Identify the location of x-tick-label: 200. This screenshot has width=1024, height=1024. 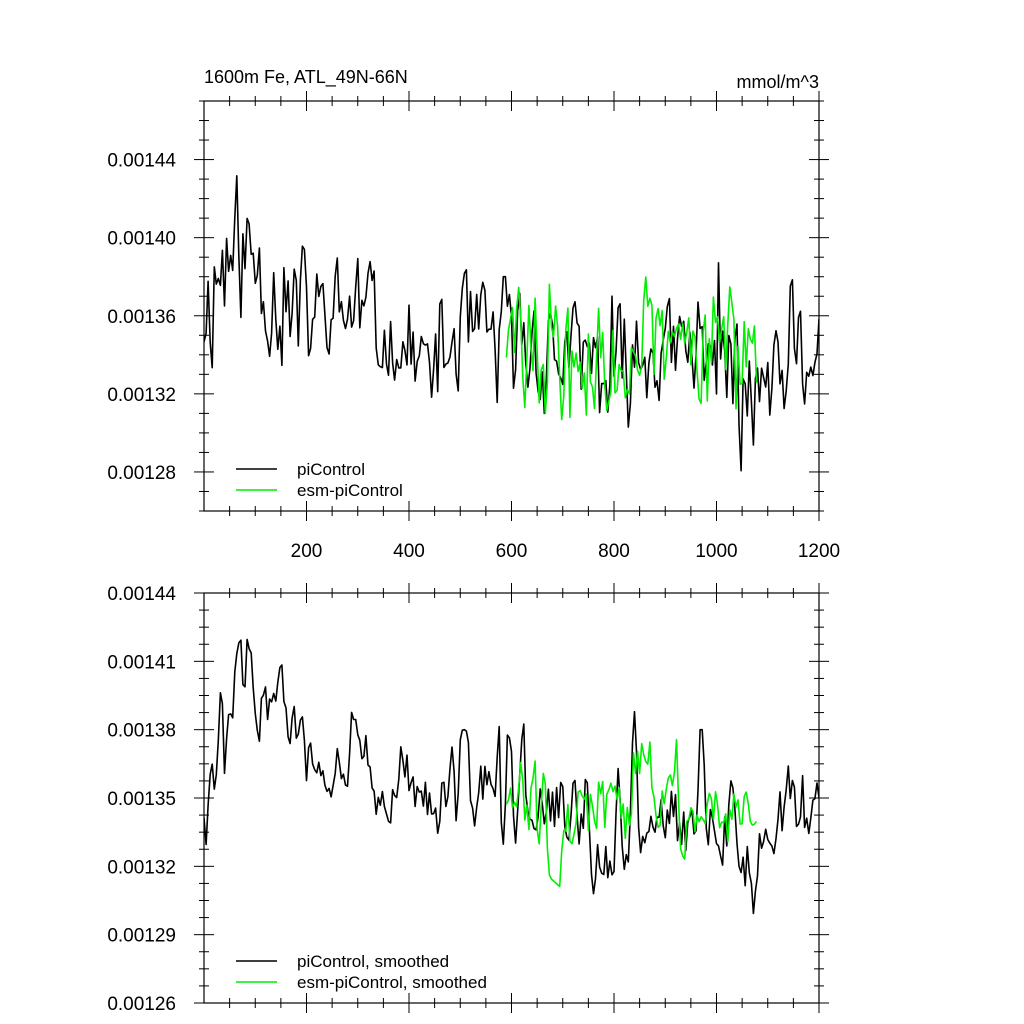
(307, 551).